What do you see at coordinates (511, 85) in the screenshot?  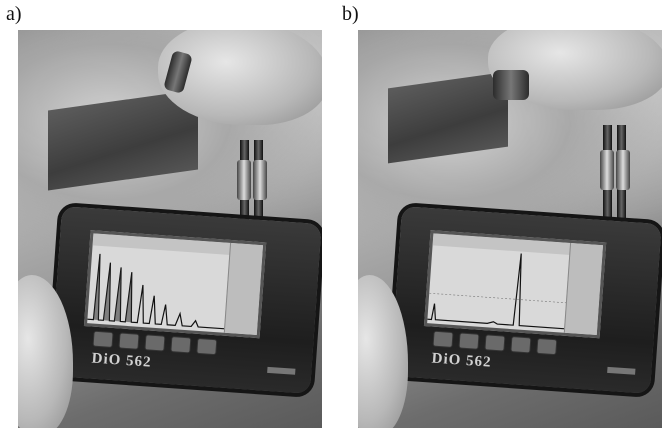 I see `ultrasonic-probe` at bounding box center [511, 85].